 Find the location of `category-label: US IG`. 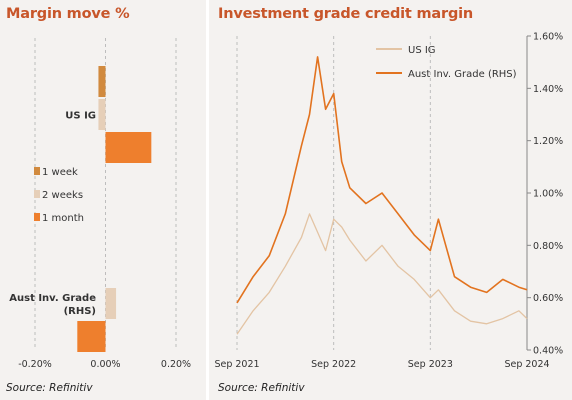

category-label: US IG is located at coordinates (80, 116).